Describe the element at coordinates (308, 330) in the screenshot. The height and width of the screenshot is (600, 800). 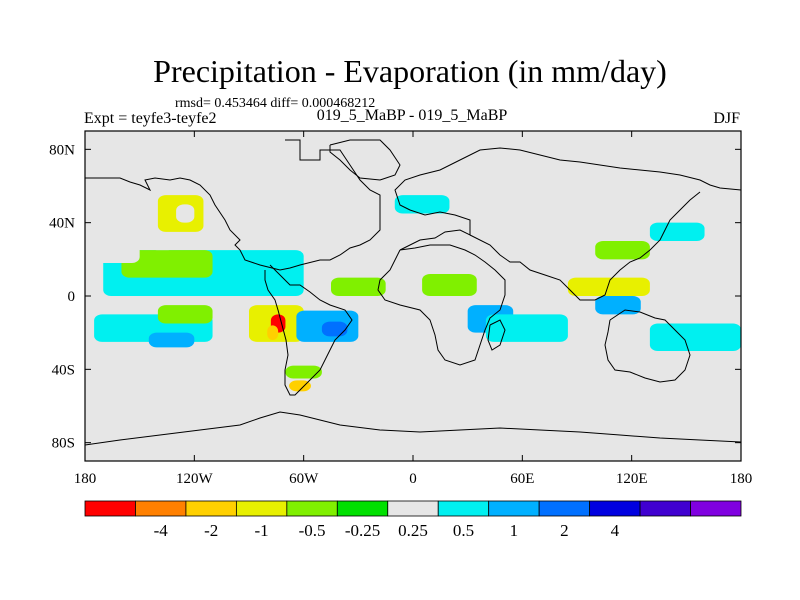
I see `coastline-south-america` at that location.